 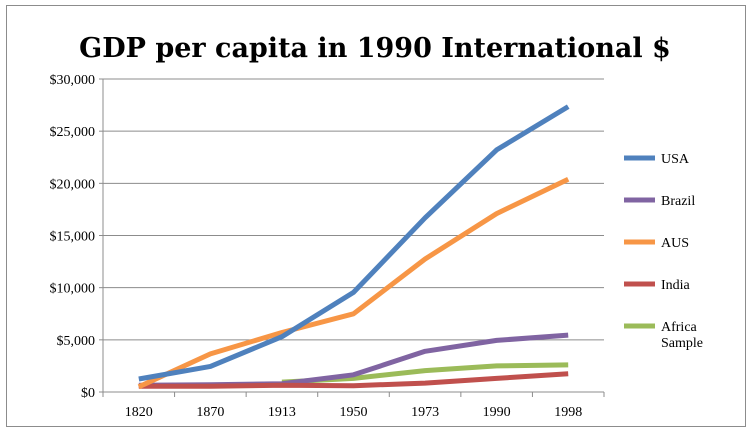 What do you see at coordinates (139, 412) in the screenshot?
I see `x-tick-label: 1820` at bounding box center [139, 412].